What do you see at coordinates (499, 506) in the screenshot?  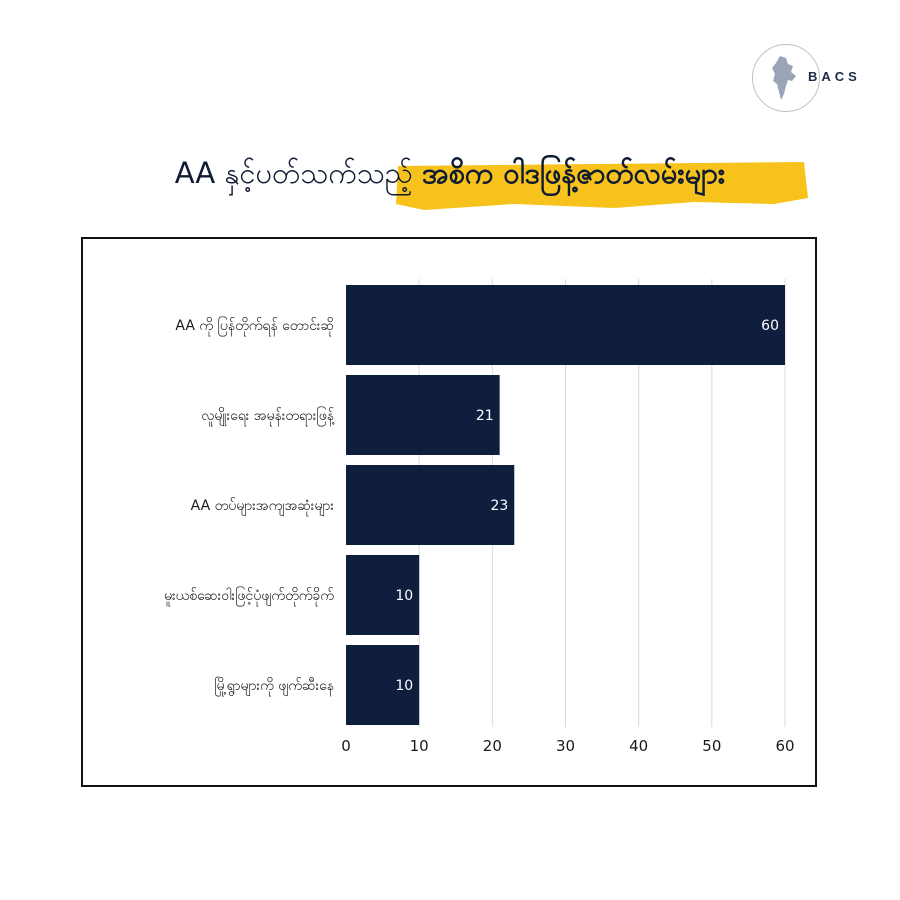 I see `bar-value-label: 23` at bounding box center [499, 506].